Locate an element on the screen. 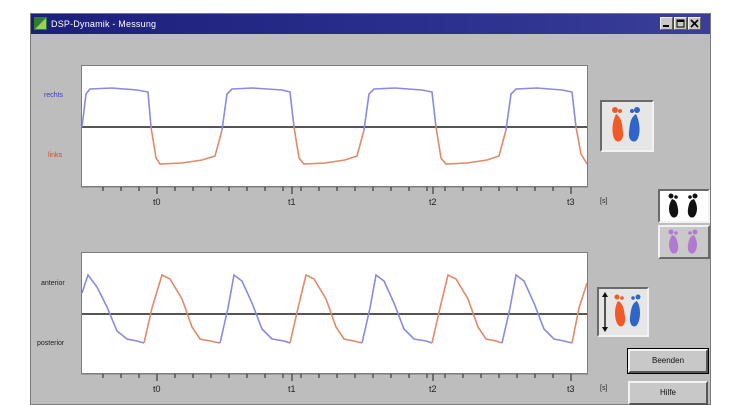 The image size is (731, 405). anterior-posterior-view-button is located at coordinates (623, 312).